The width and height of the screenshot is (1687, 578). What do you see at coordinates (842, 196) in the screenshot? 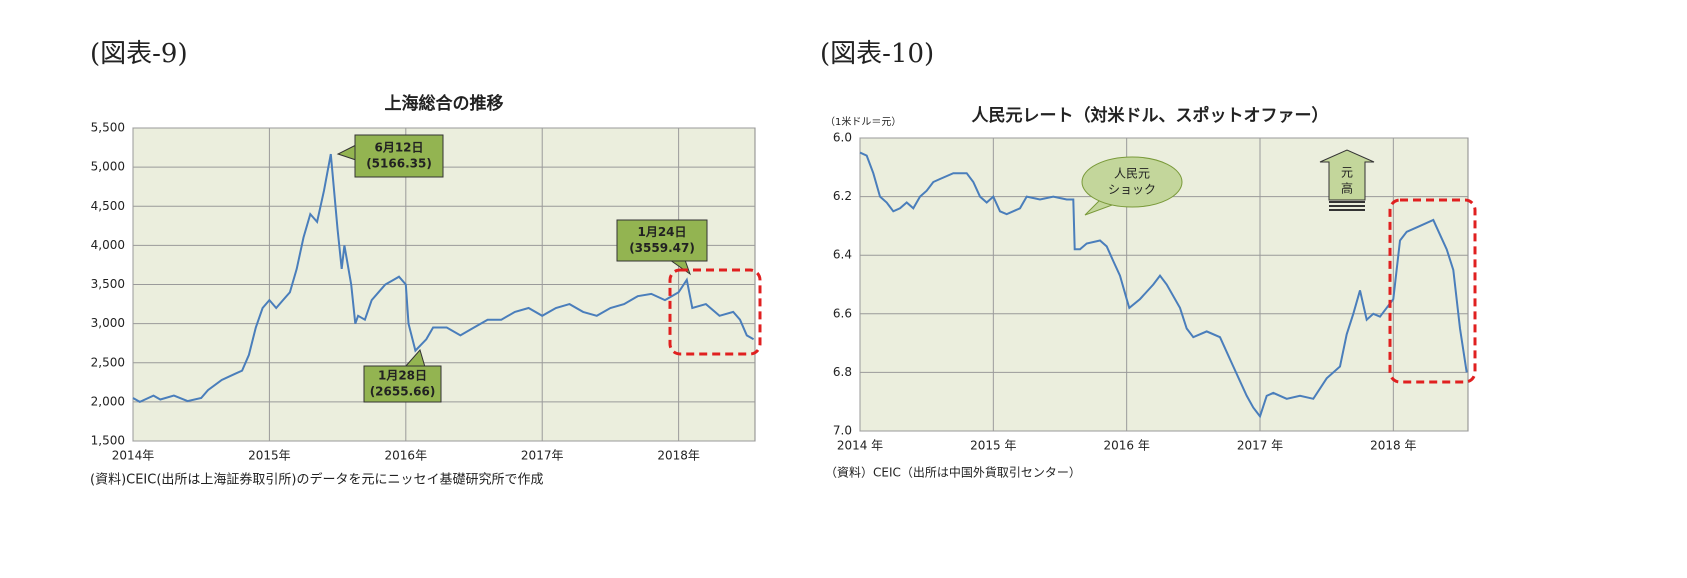
I see `y-tick-label: 6.2` at bounding box center [842, 196].